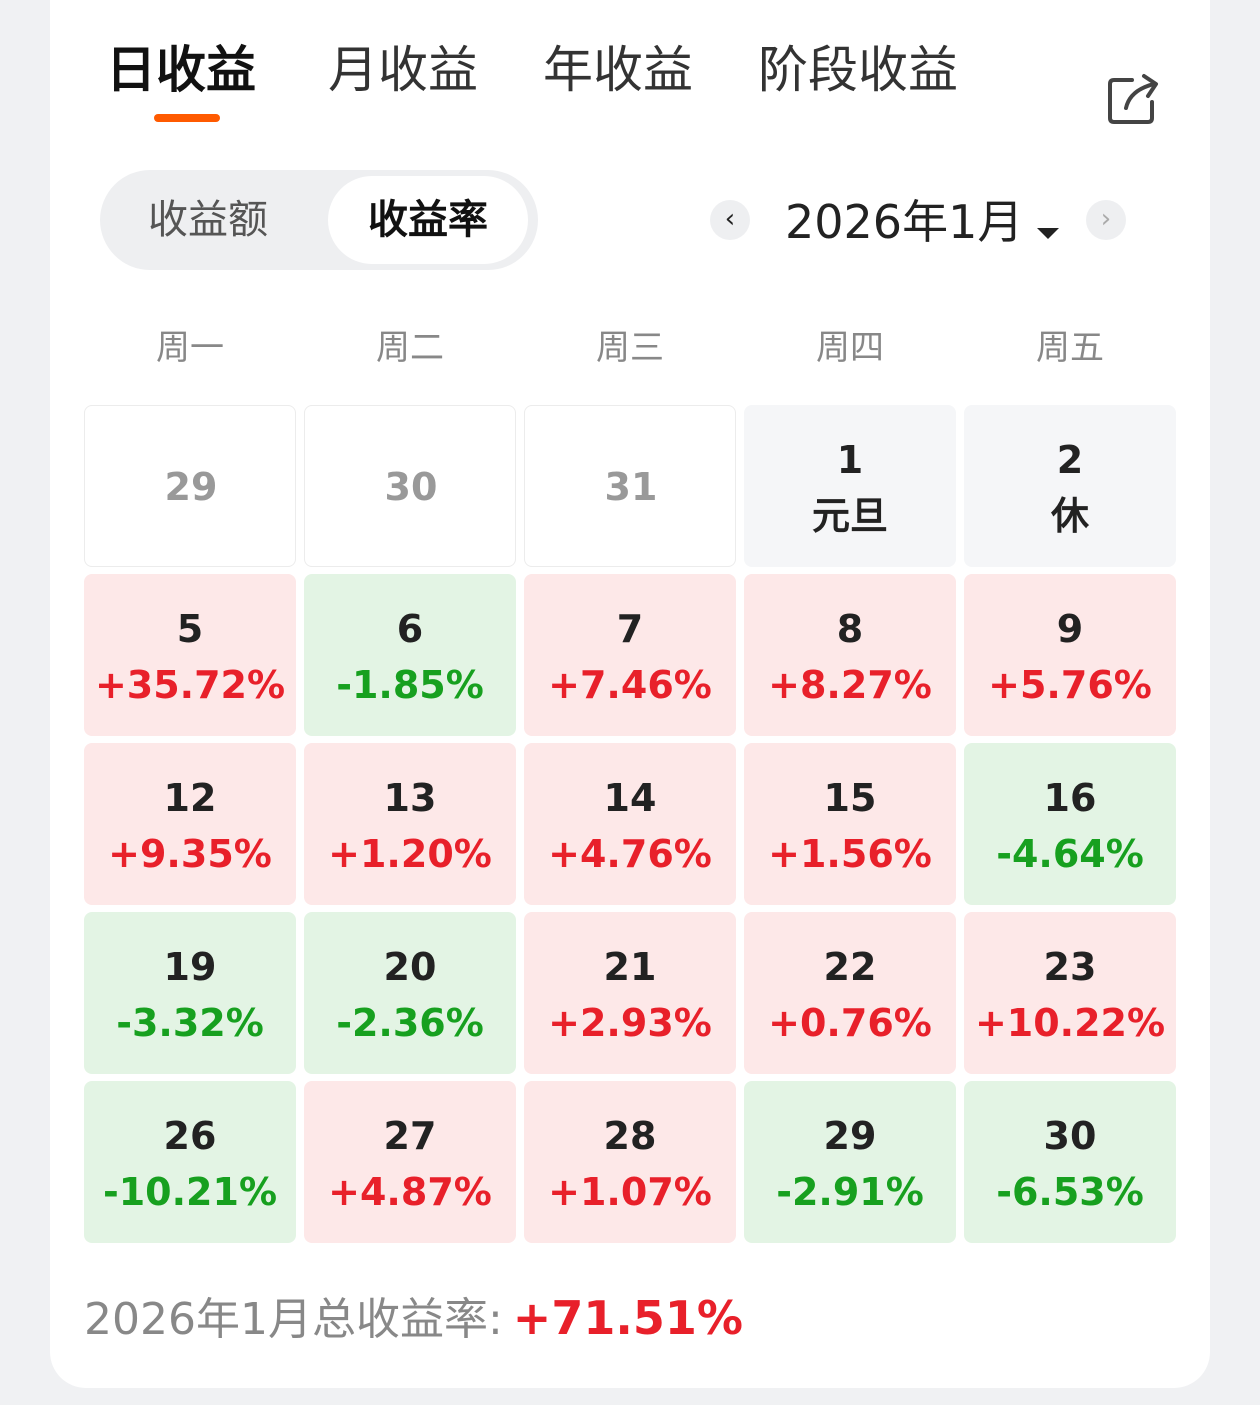 This screenshot has height=1405, width=1260. Describe the element at coordinates (410, 348) in the screenshot. I see `weekday-label: 周二` at that location.